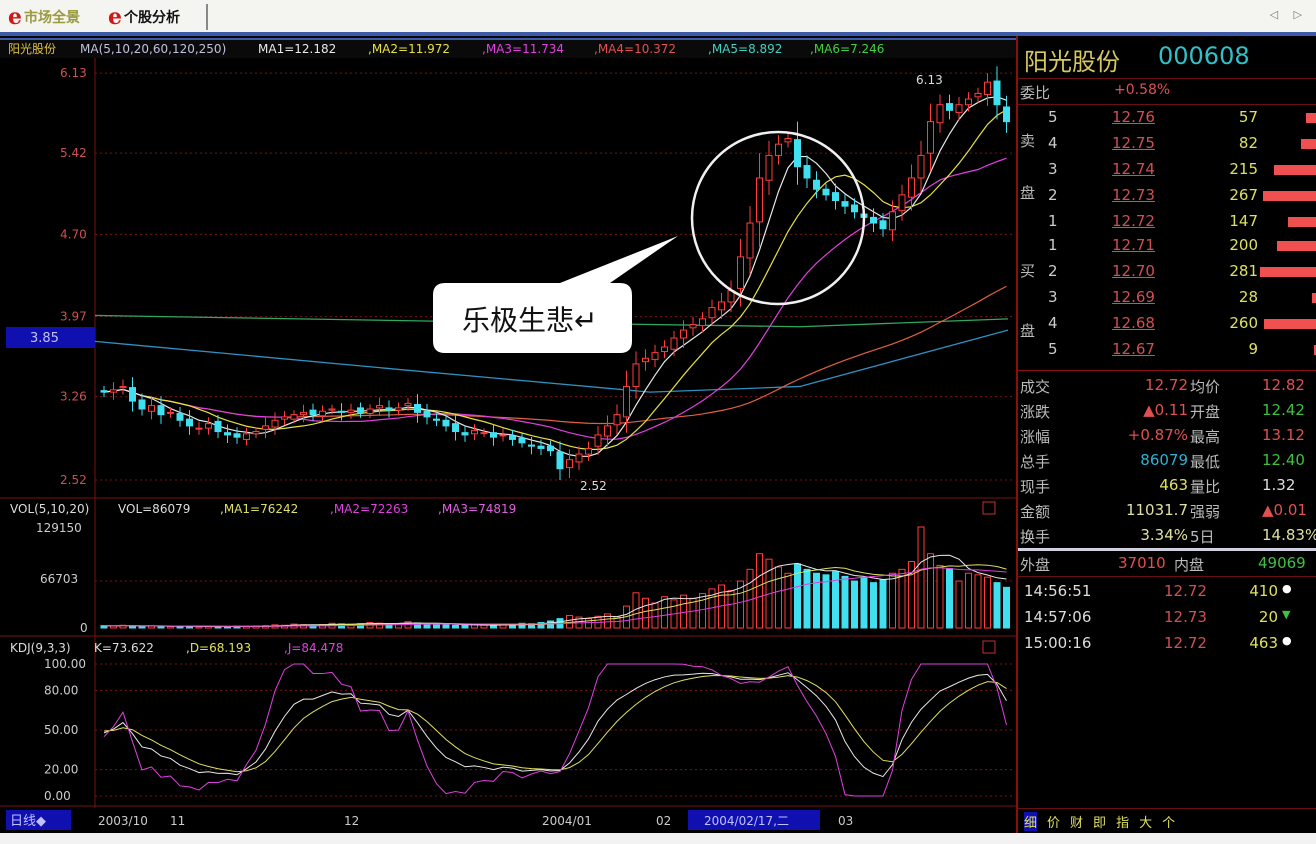  What do you see at coordinates (551, 361) in the screenshot?
I see `ma120-line` at bounding box center [551, 361].